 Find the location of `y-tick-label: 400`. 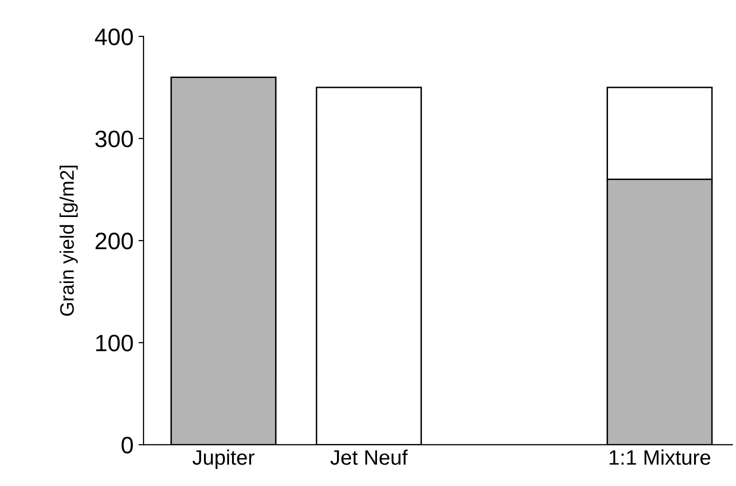

y-tick-label: 400 is located at coordinates (113, 37).